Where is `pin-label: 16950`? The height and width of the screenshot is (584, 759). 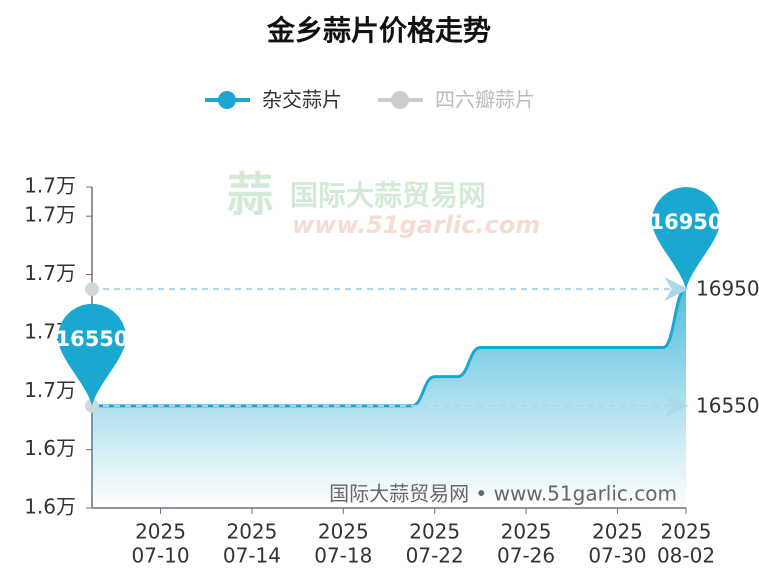 pin-label: 16950 is located at coordinates (685, 222).